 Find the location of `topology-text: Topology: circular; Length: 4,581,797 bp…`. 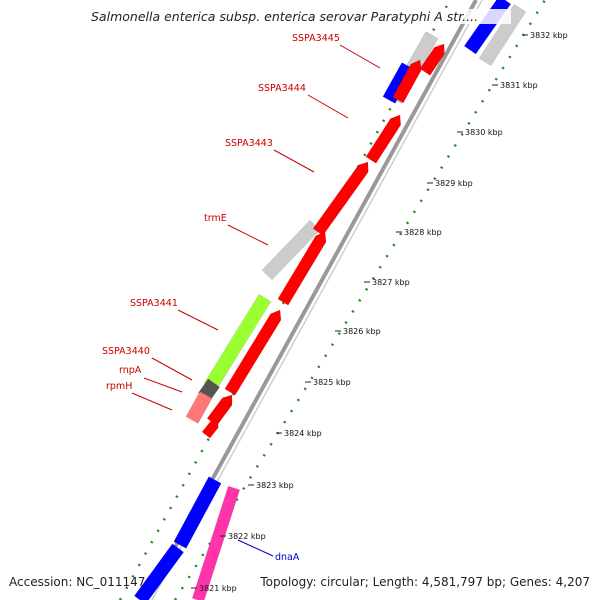

topology-text: Topology: circular; Length: 4,581,797 bp… is located at coordinates (425, 582).